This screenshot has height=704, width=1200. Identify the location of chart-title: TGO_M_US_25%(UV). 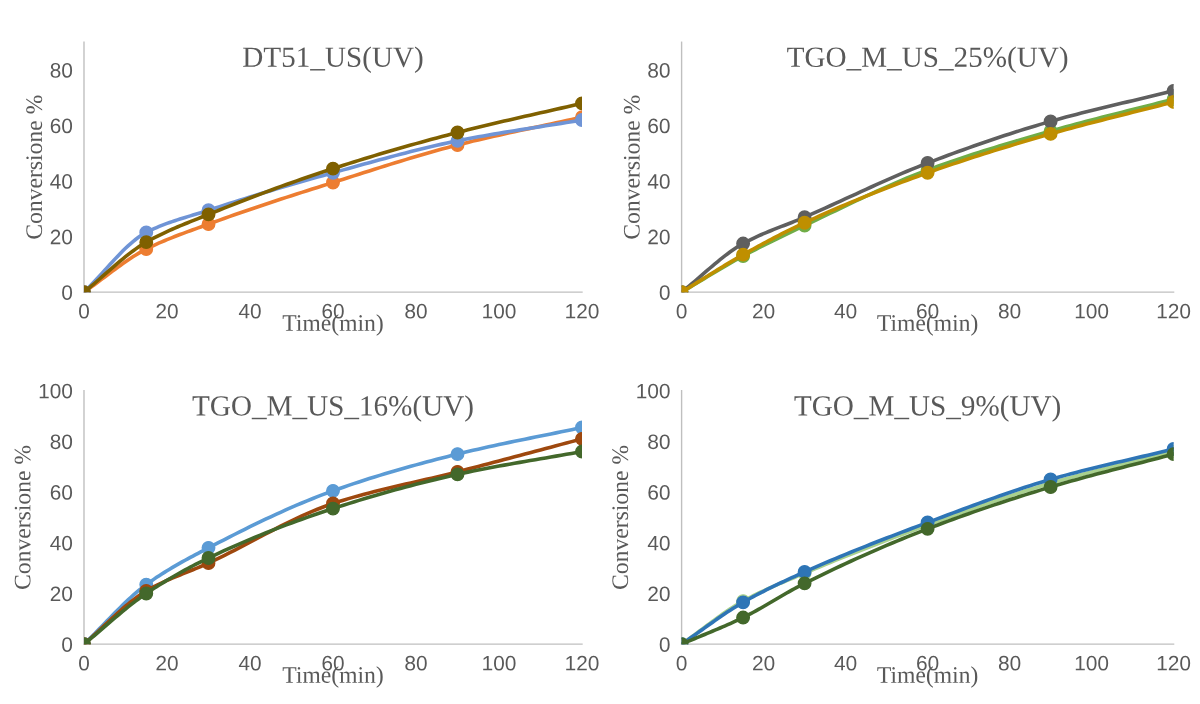
(927, 59).